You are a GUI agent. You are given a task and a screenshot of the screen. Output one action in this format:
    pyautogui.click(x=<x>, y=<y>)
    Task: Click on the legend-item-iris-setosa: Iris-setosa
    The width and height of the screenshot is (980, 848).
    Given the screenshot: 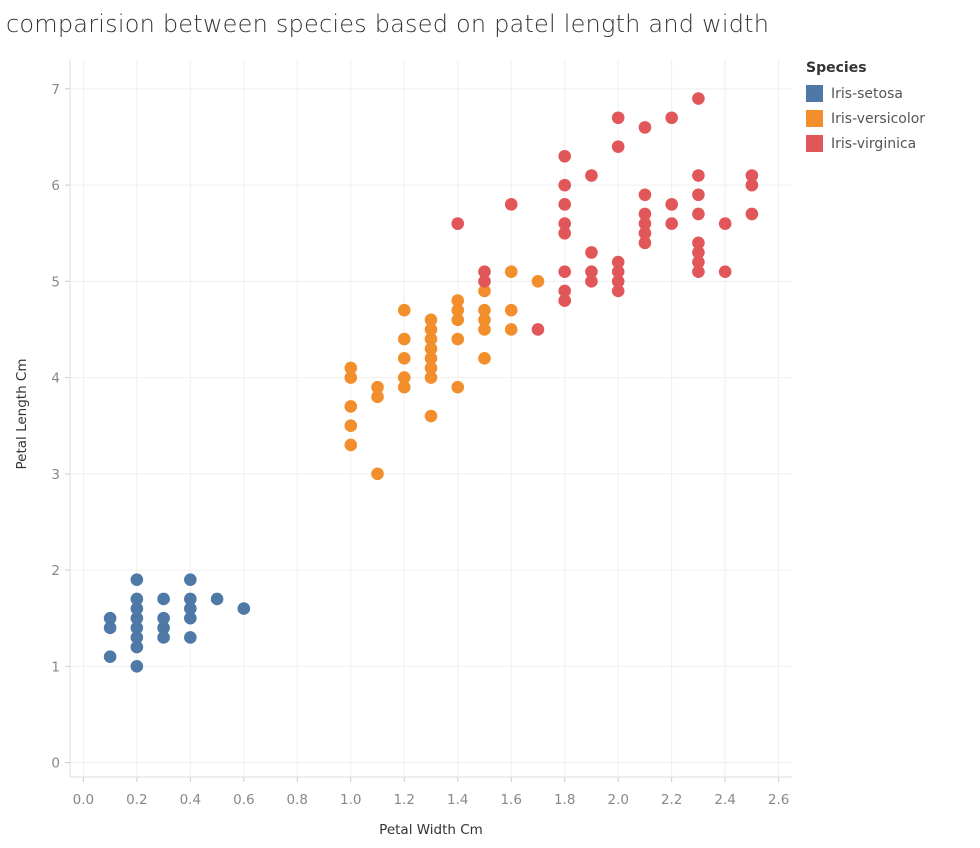 What is the action you would take?
    pyautogui.click(x=865, y=93)
    